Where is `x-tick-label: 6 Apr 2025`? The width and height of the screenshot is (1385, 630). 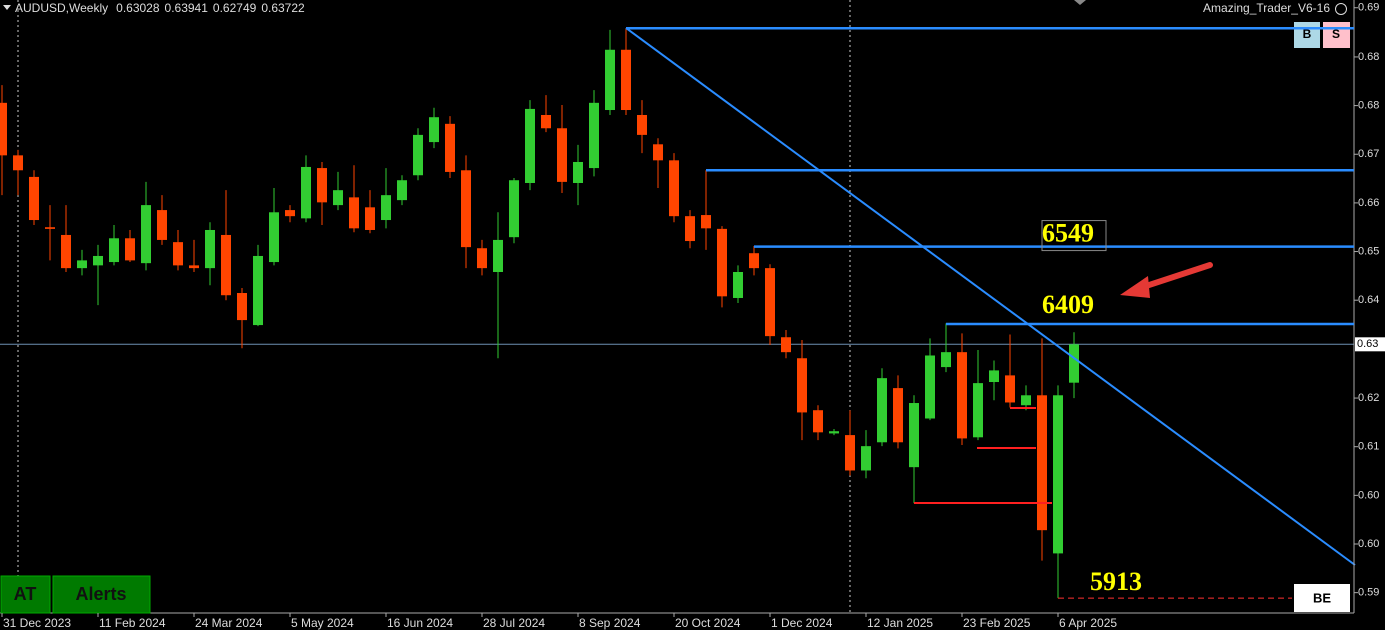
x-tick-label: 6 Apr 2025 is located at coordinates (1088, 623).